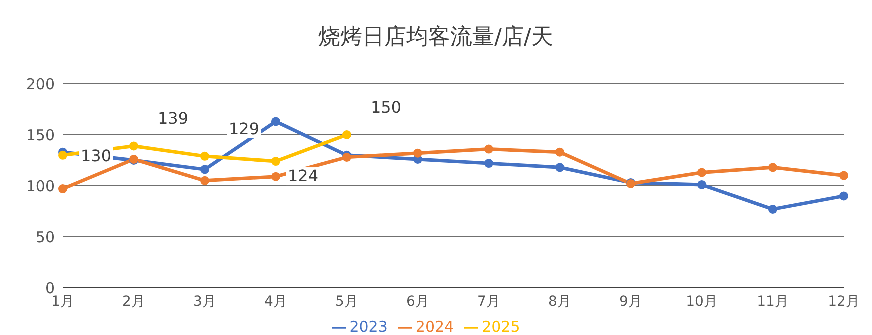 The image size is (872, 335). Describe the element at coordinates (435, 326) in the screenshot. I see `legend-label: 2024` at that location.